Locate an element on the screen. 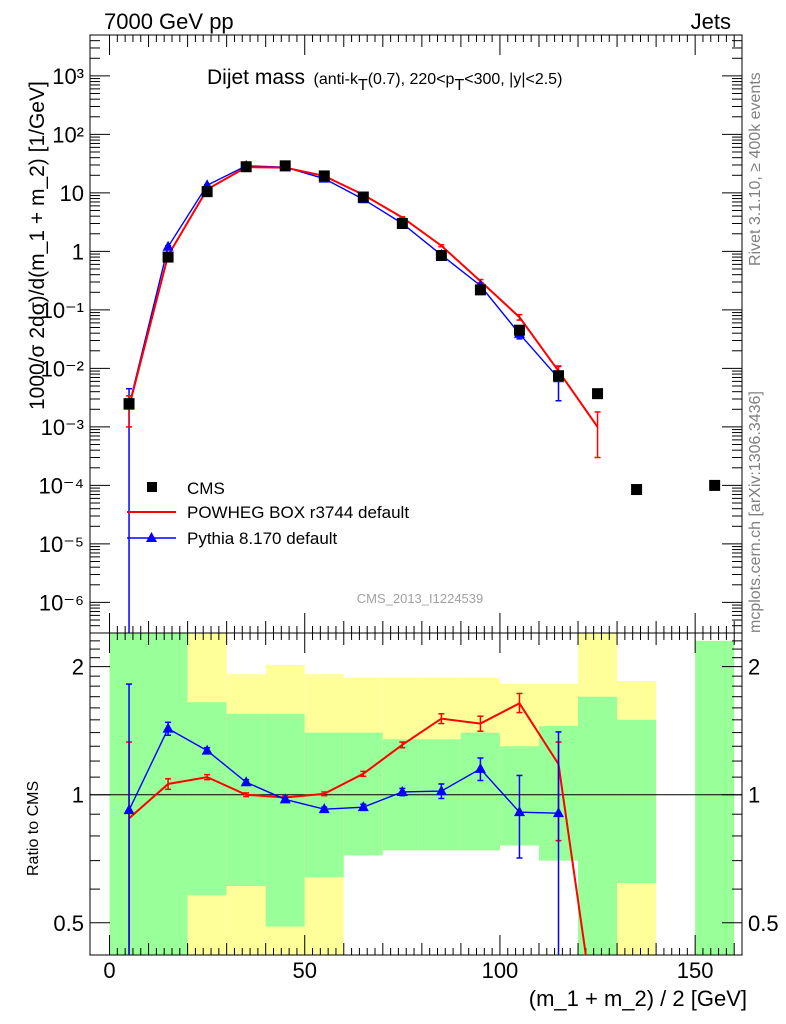  ratio-y-tick-label-right: 0.5 is located at coordinates (763, 923).